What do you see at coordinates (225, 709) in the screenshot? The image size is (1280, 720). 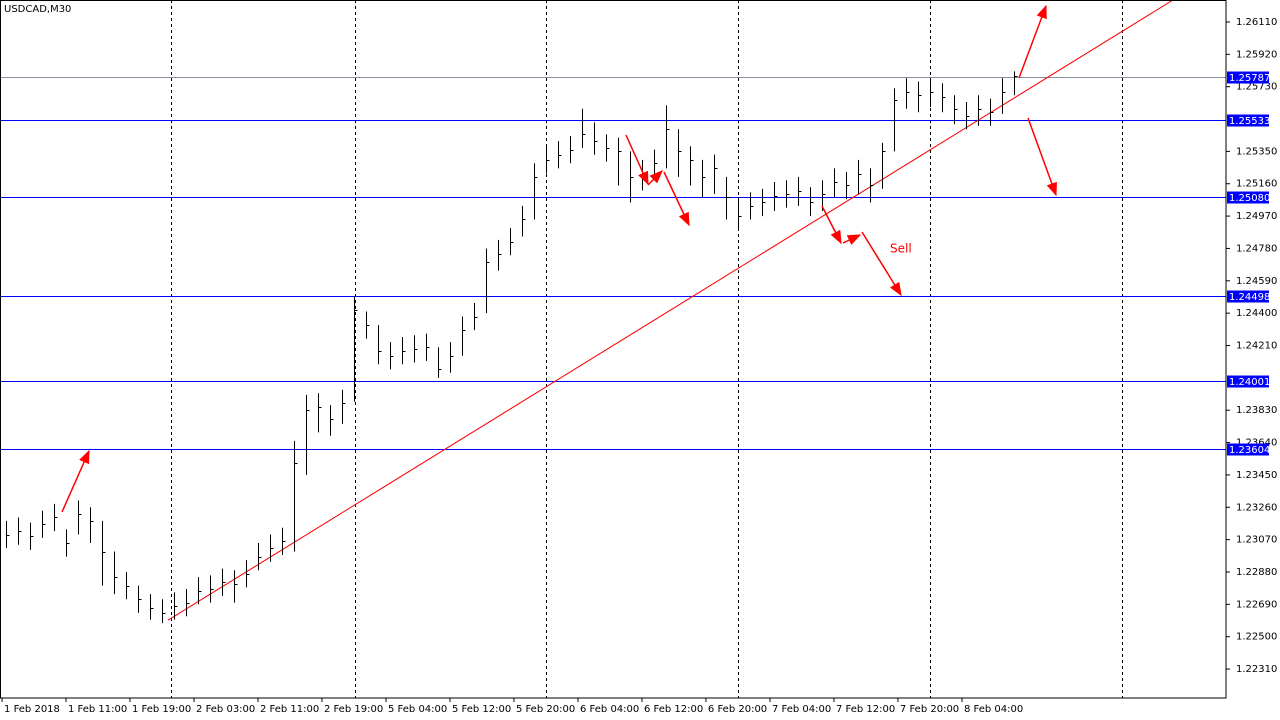 I see `x-tick-label: 2 Feb 03:00` at bounding box center [225, 709].